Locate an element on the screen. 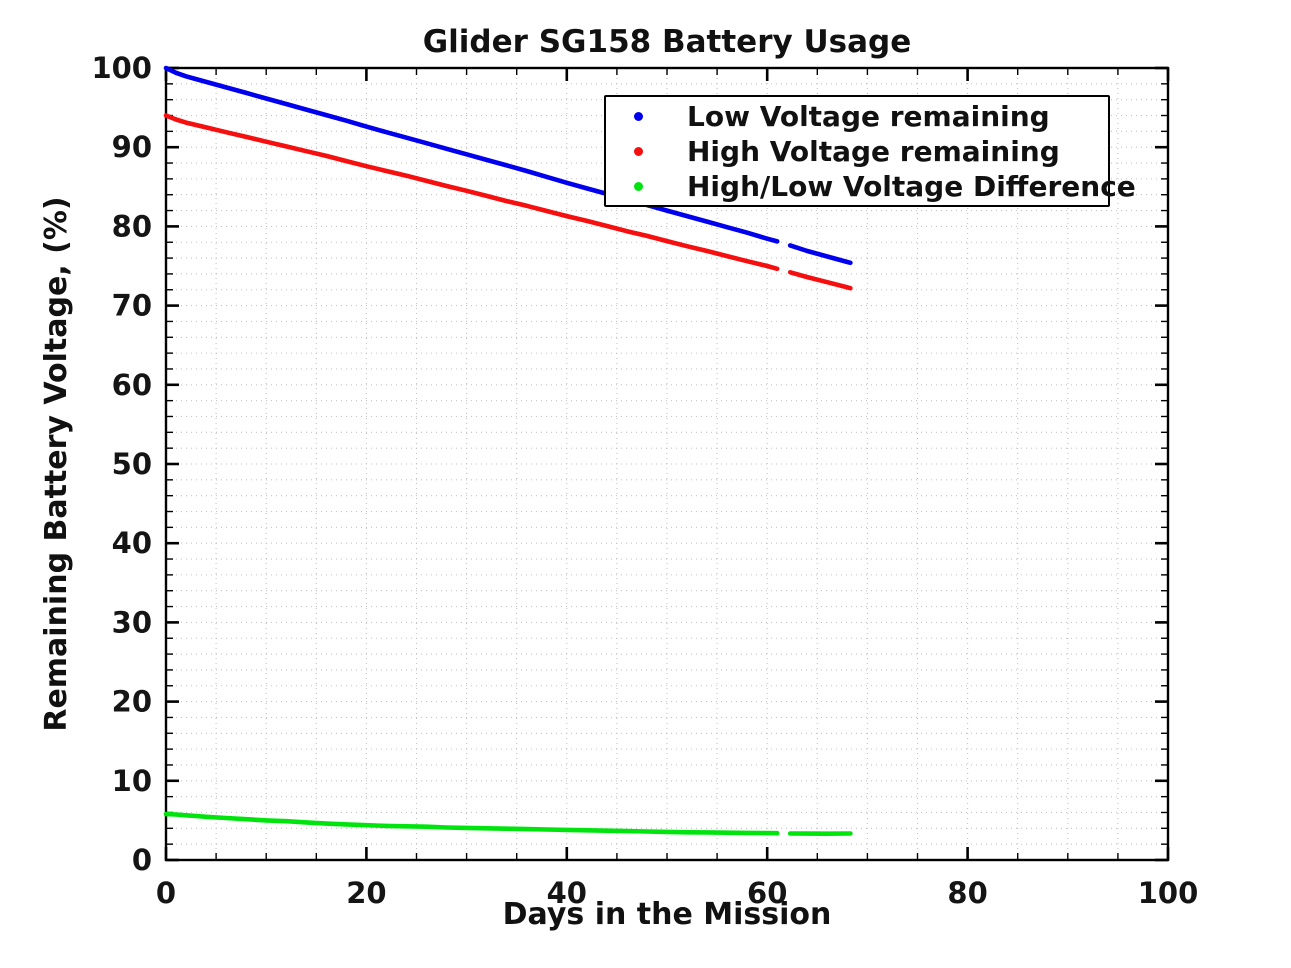 The height and width of the screenshot is (968, 1291). x-tick-label: 60 is located at coordinates (767, 893).